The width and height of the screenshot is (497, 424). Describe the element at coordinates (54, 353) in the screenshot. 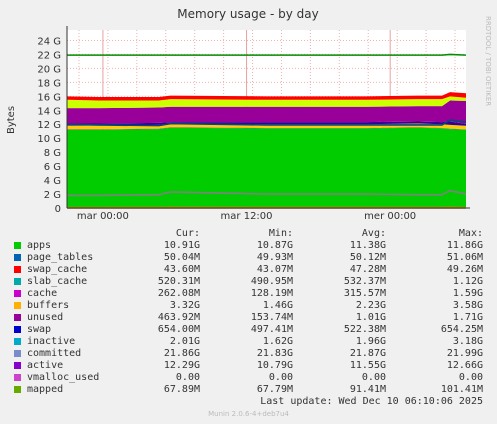

I see `legend-series-name: committed` at that location.